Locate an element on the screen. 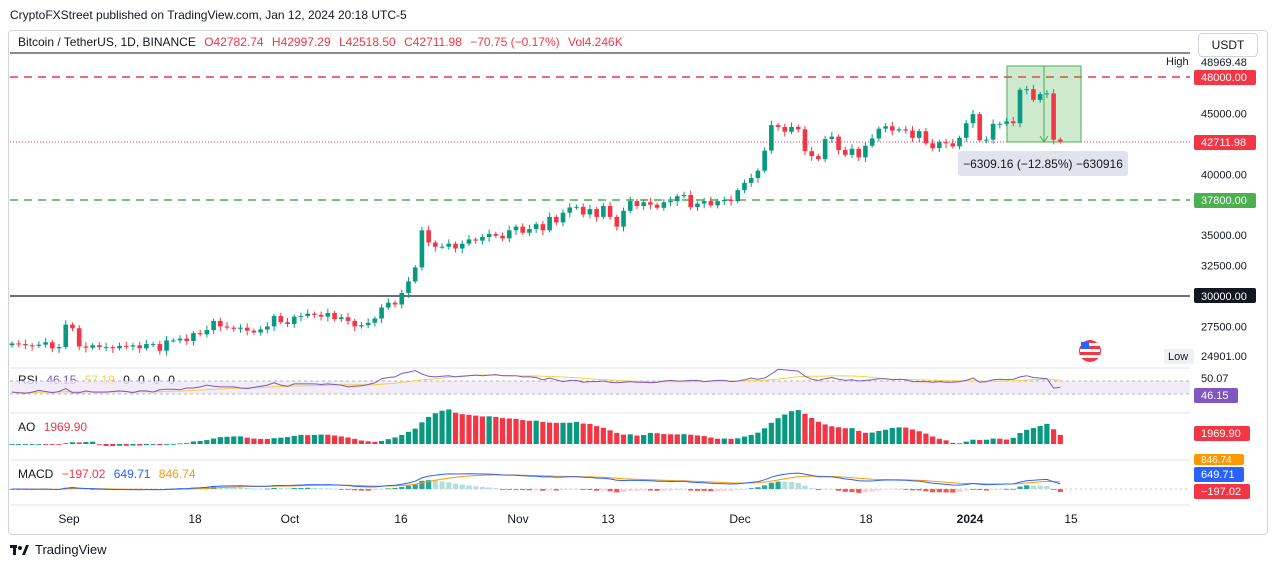 Image resolution: width=1273 pixels, height=568 pixels. rsi-legend: RSI 46.15 57.19 0 0 0 0 is located at coordinates (99, 380).